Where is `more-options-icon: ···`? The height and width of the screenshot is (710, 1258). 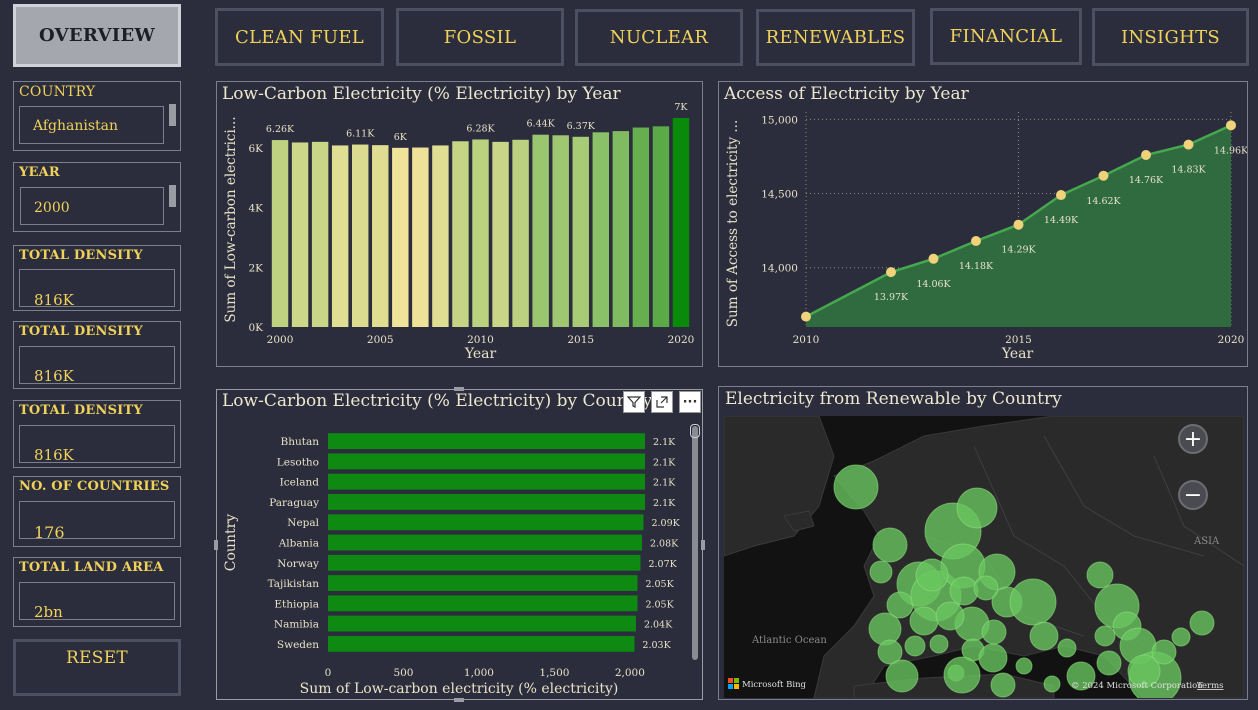
more-options-icon: ··· is located at coordinates (690, 402).